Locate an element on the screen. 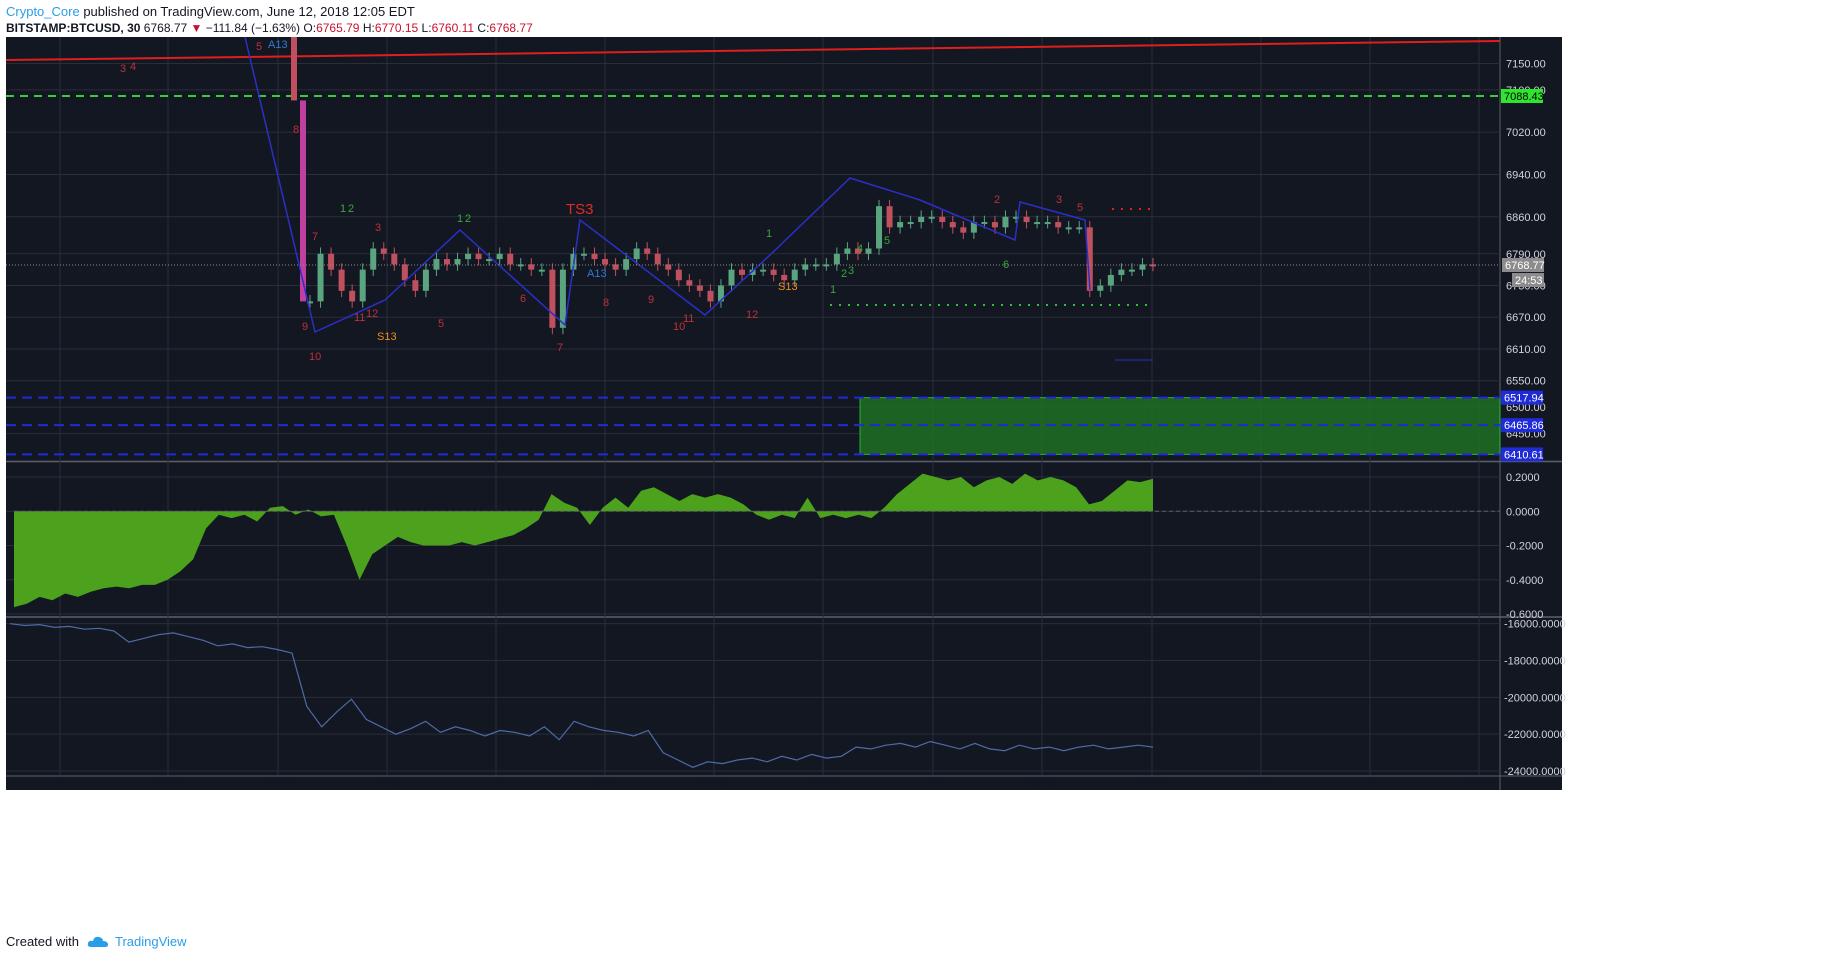 This screenshot has height=960, width=1828. cumulative-tick-label: -18000.0000 is located at coordinates (1535, 662).